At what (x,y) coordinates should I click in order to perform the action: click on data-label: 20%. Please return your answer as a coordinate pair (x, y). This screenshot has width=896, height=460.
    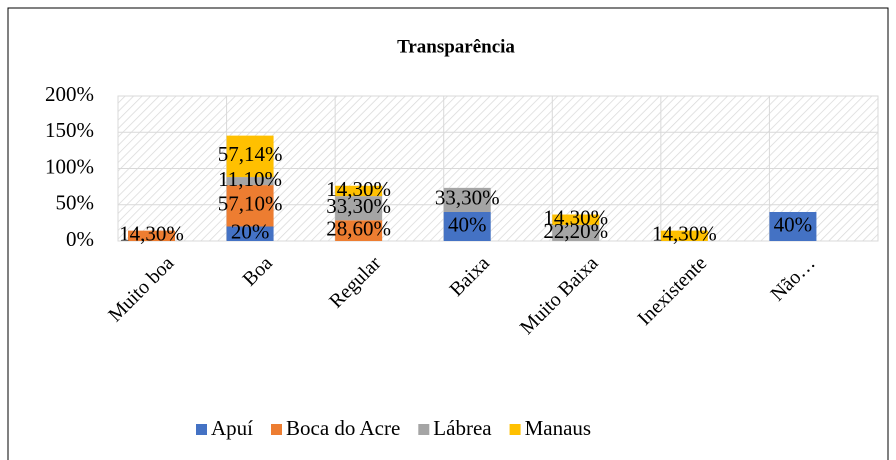
    Looking at the image, I should click on (250, 232).